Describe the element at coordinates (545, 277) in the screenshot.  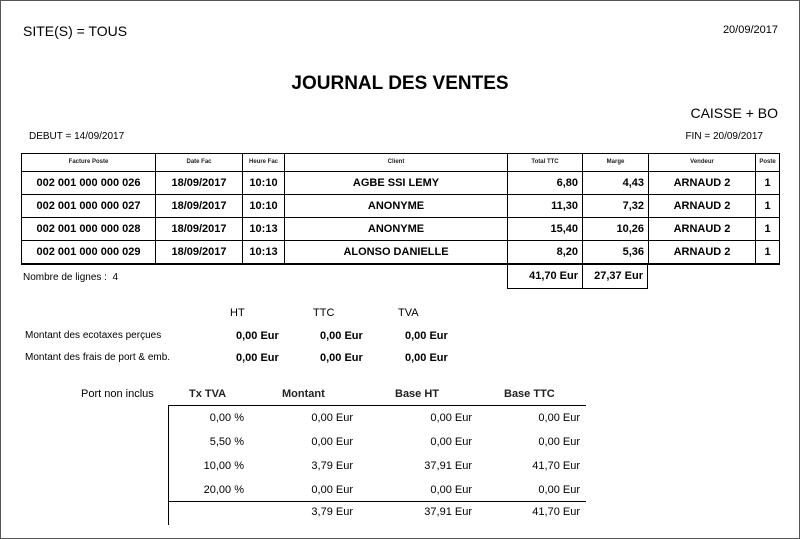
I see `total-ttc: 41,70 Eur` at that location.